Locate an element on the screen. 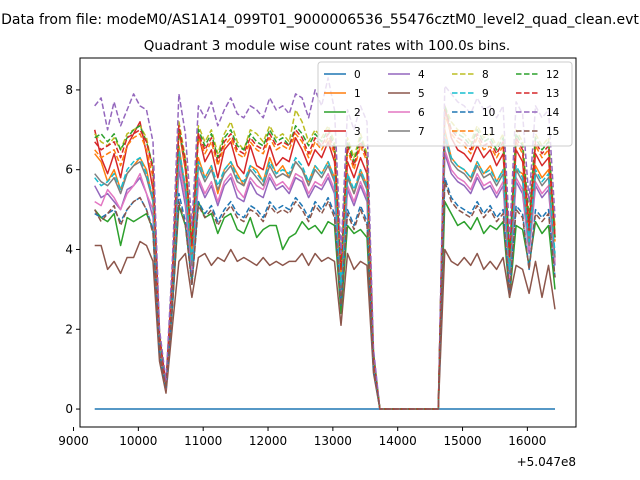 The width and height of the screenshot is (640, 480). legend-label-11: 11 is located at coordinates (488, 132).